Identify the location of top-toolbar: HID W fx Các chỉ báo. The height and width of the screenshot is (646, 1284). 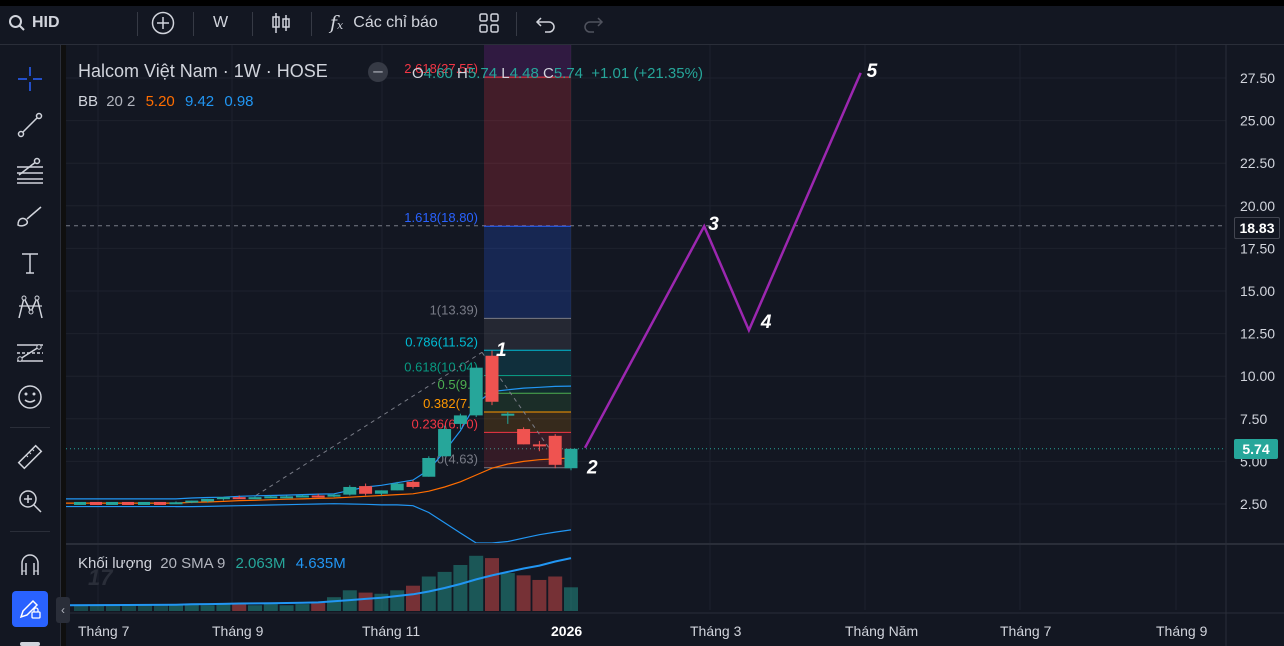
(642, 22).